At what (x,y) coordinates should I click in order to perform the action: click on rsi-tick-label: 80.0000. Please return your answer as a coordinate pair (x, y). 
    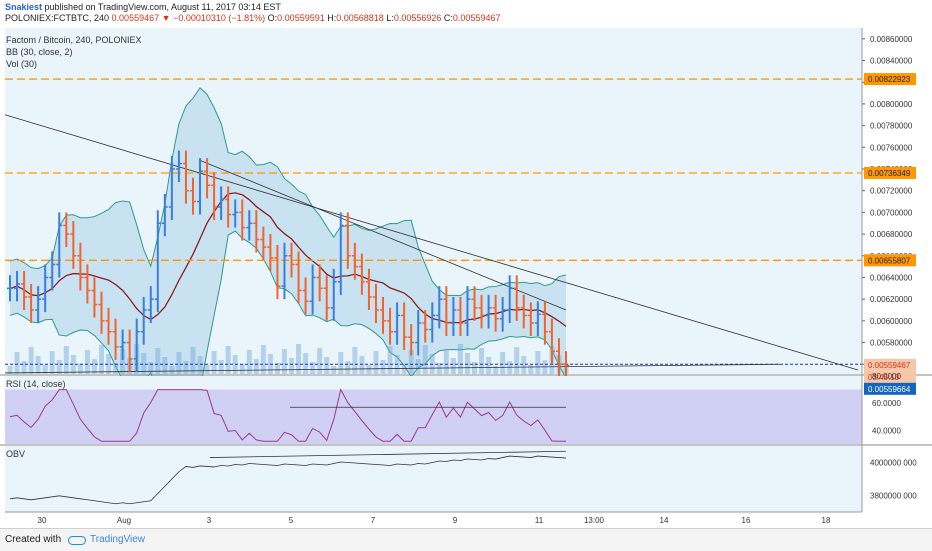
    Looking at the image, I should click on (886, 376).